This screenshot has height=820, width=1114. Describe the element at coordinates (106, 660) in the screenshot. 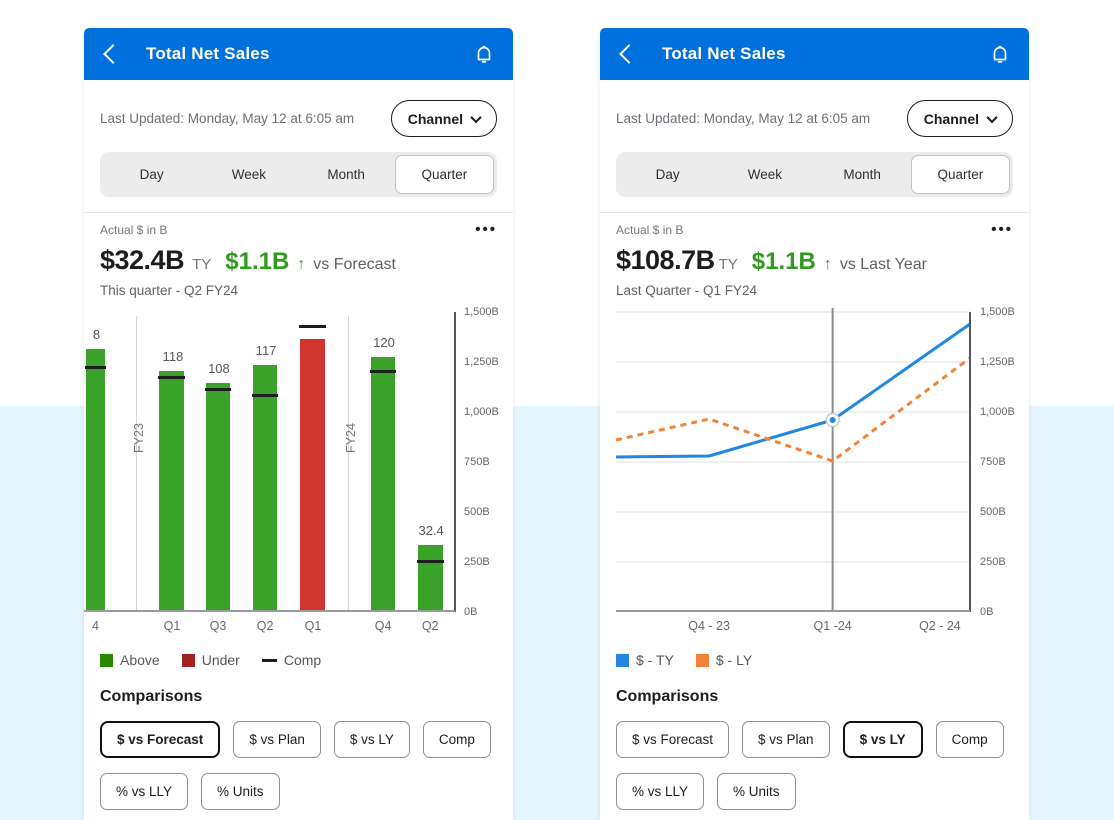

I see `above-swatch-icon` at that location.